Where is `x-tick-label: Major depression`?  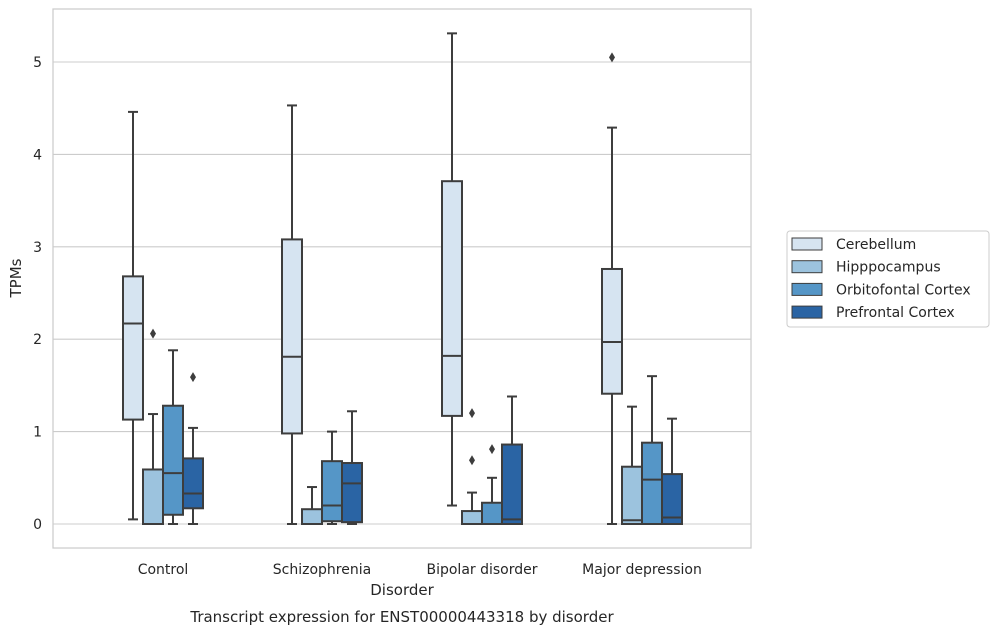 x-tick-label: Major depression is located at coordinates (642, 570).